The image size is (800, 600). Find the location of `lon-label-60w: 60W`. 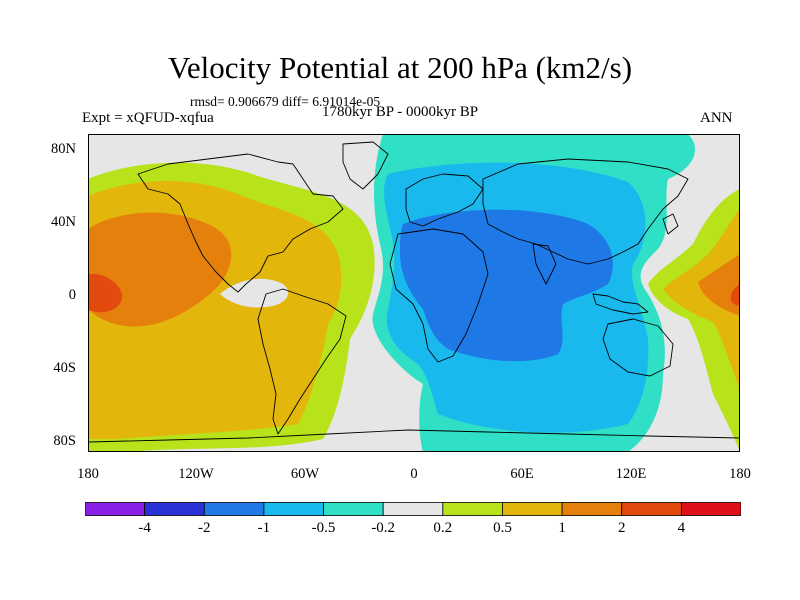

lon-label-60w: 60W is located at coordinates (305, 474).